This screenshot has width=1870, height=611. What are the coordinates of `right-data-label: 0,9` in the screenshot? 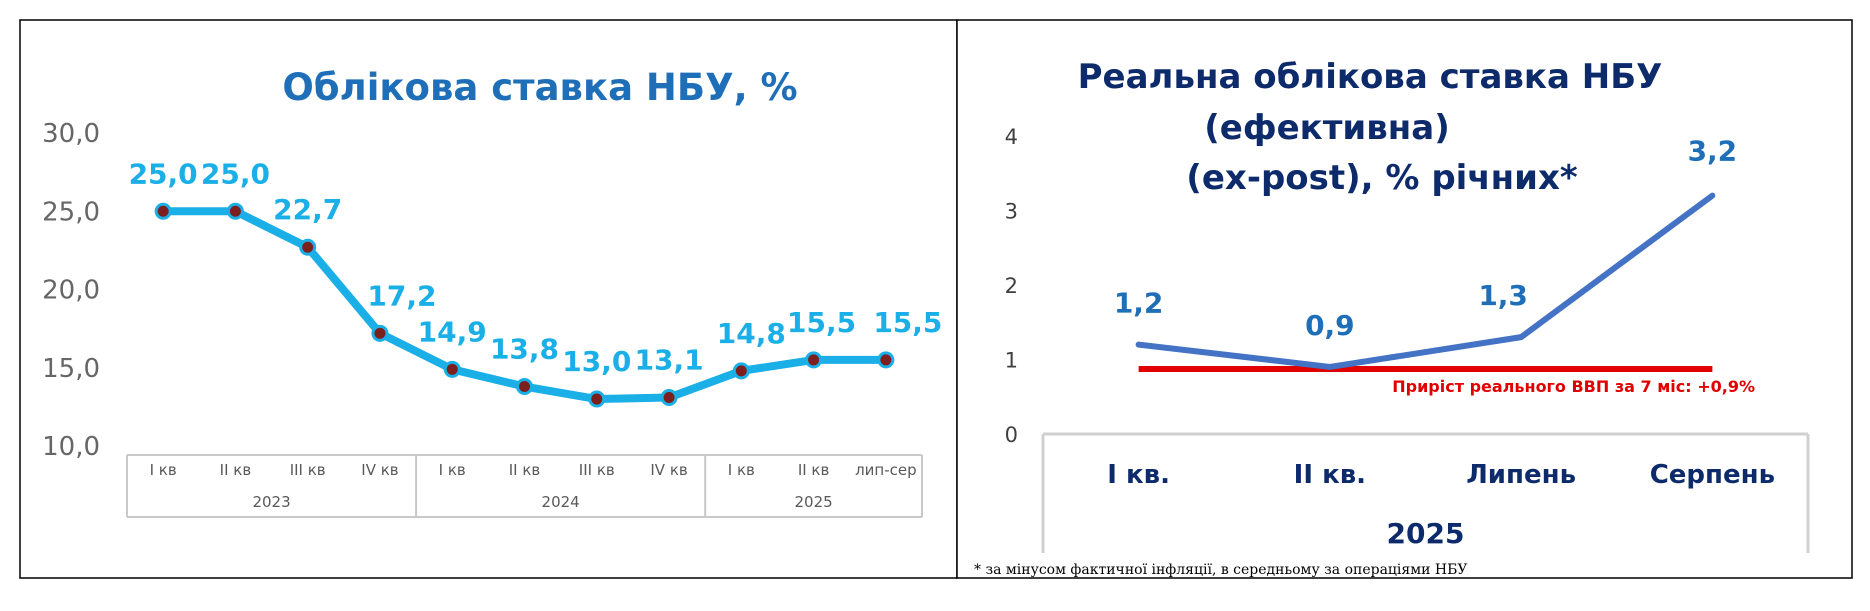 It's located at (1330, 325).